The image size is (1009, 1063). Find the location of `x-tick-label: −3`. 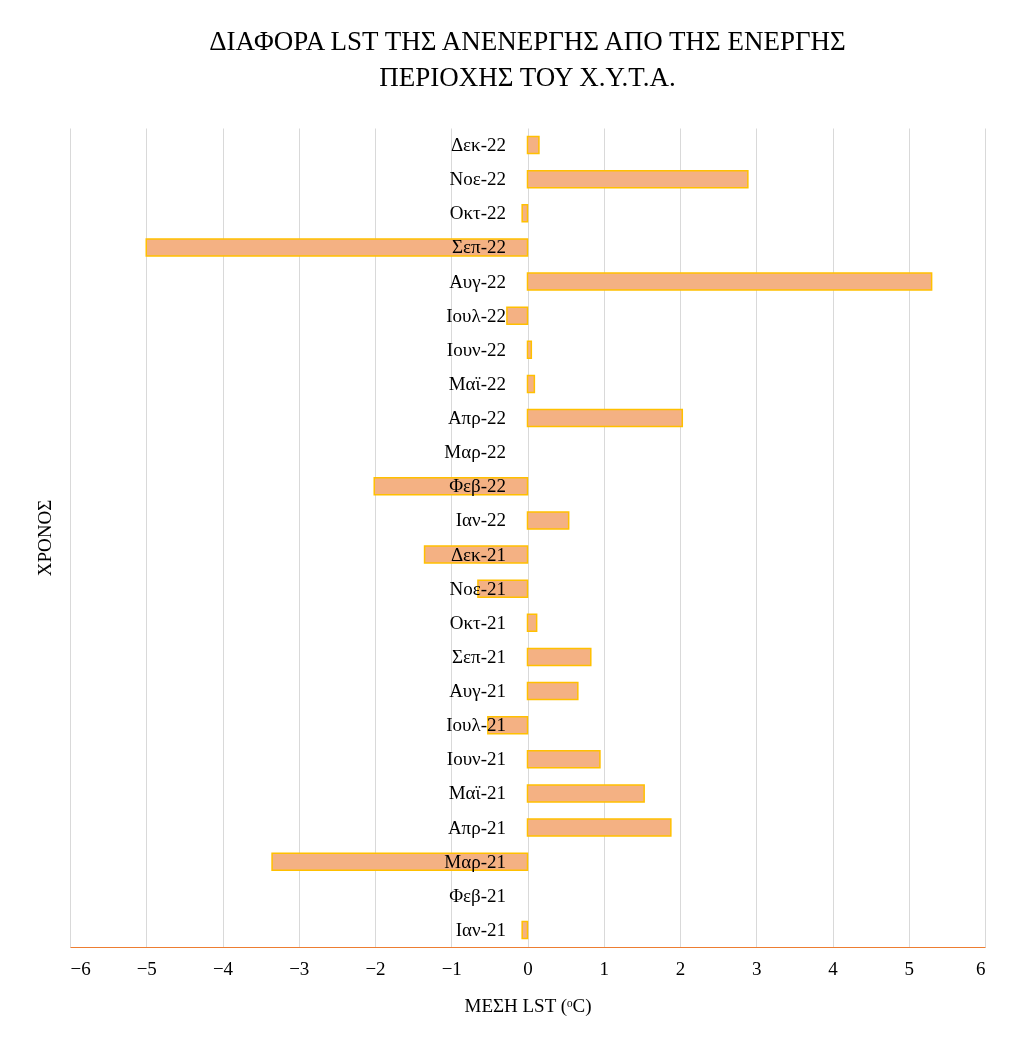

x-tick-label: −3 is located at coordinates (299, 968).